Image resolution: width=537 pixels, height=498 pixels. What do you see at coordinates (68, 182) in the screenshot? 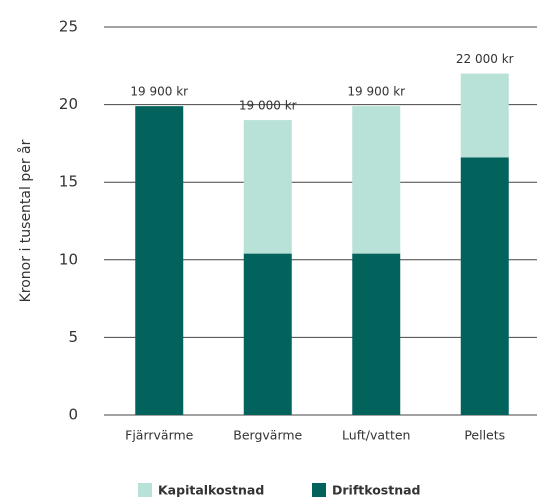
I see `y-tick-label: 15` at bounding box center [68, 182].